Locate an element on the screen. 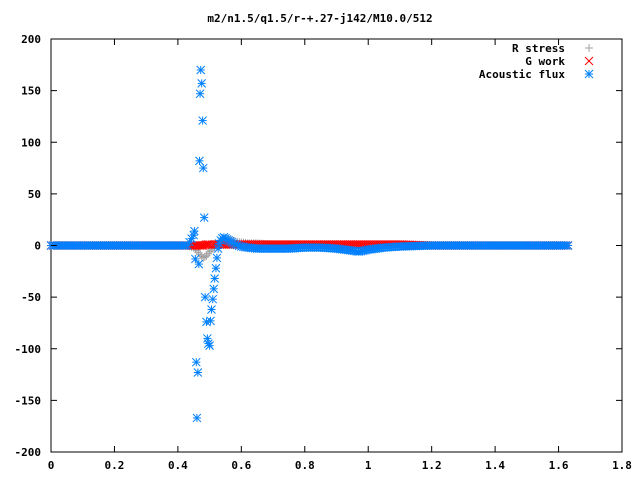 This screenshot has width=640, height=480. legend-label: Acoustic flux is located at coordinates (522, 74).